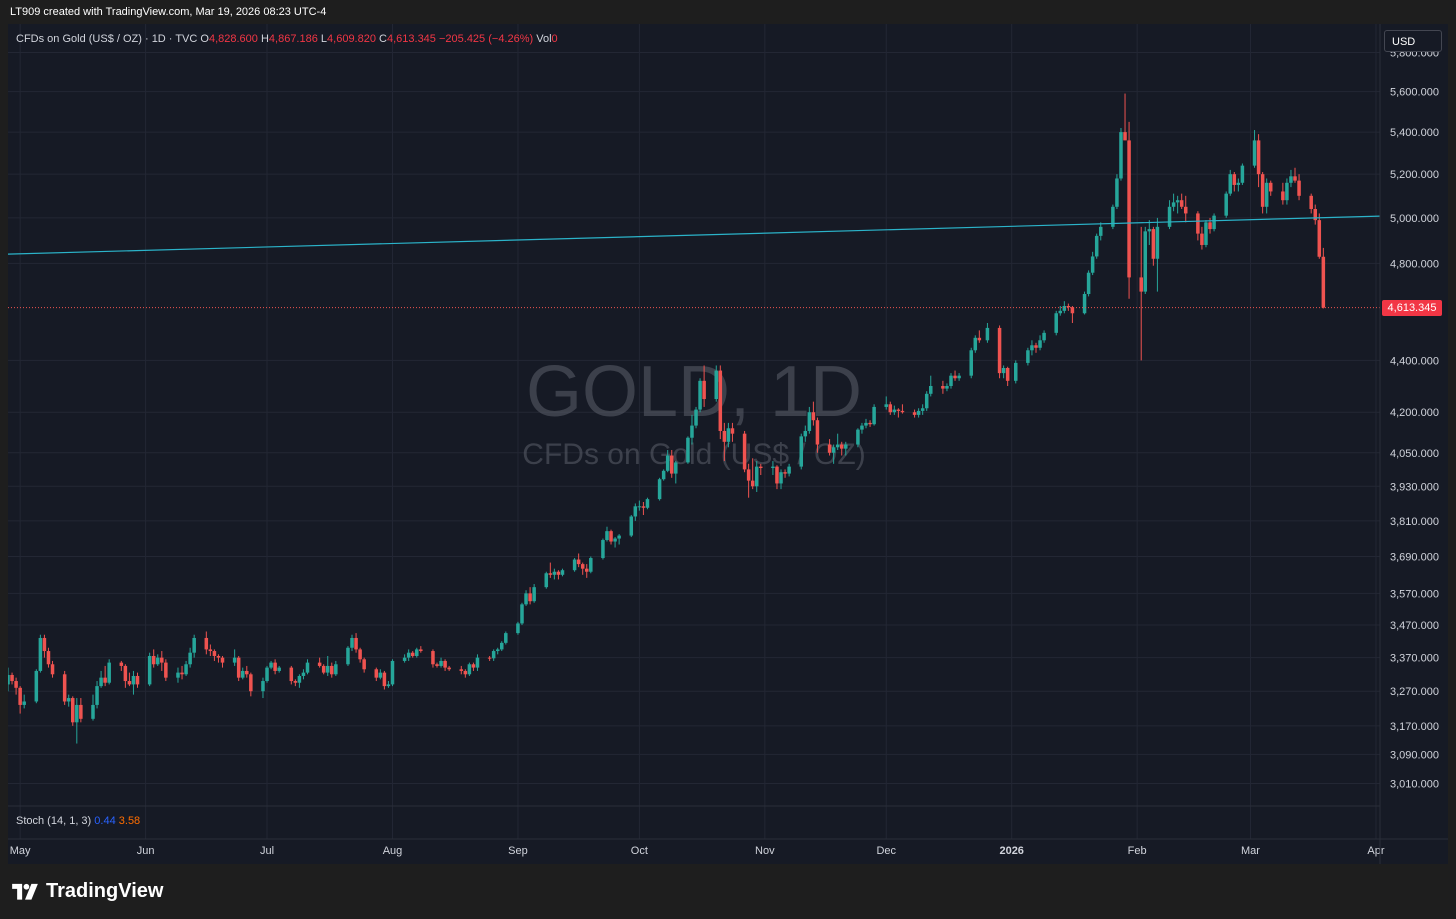 The image size is (1456, 919). I want to click on stoch-legend: Stoch (14, 1, 3) 0.44 3.58, so click(78, 821).